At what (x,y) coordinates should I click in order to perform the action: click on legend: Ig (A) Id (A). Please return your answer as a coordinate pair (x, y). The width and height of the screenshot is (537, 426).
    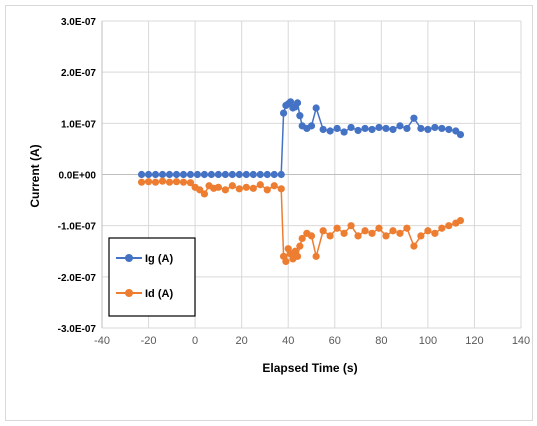
    Looking at the image, I should click on (152, 277).